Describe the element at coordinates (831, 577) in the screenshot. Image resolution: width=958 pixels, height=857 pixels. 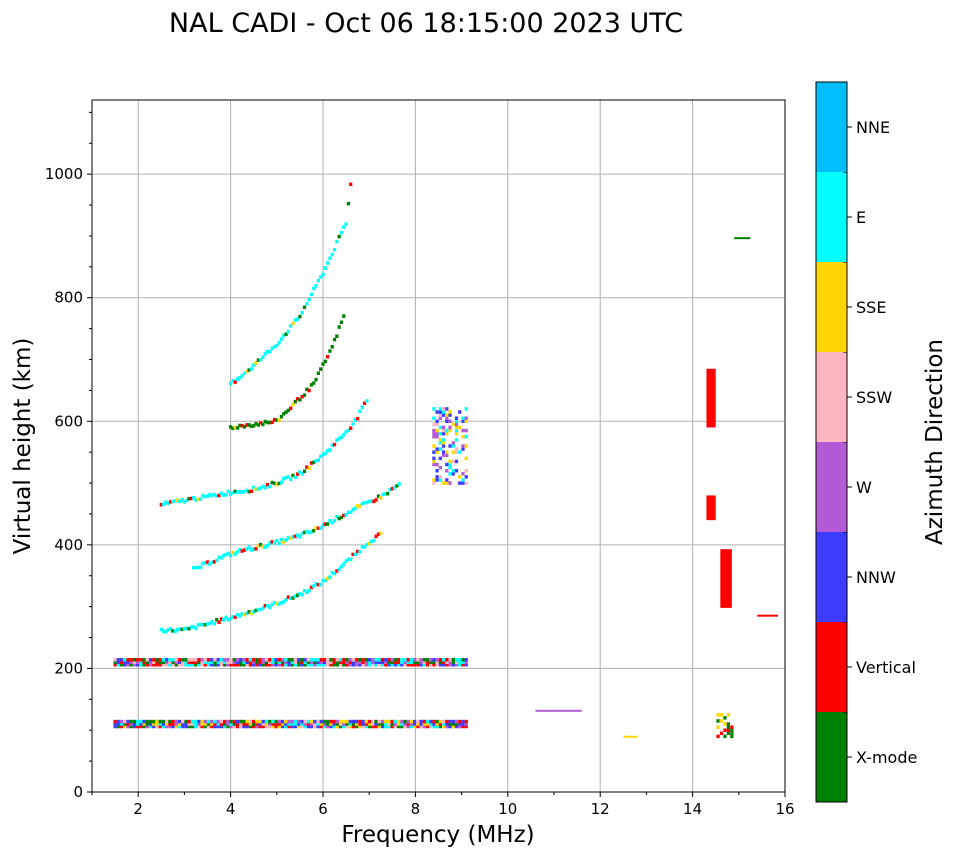
I see `colorbar-segment` at that location.